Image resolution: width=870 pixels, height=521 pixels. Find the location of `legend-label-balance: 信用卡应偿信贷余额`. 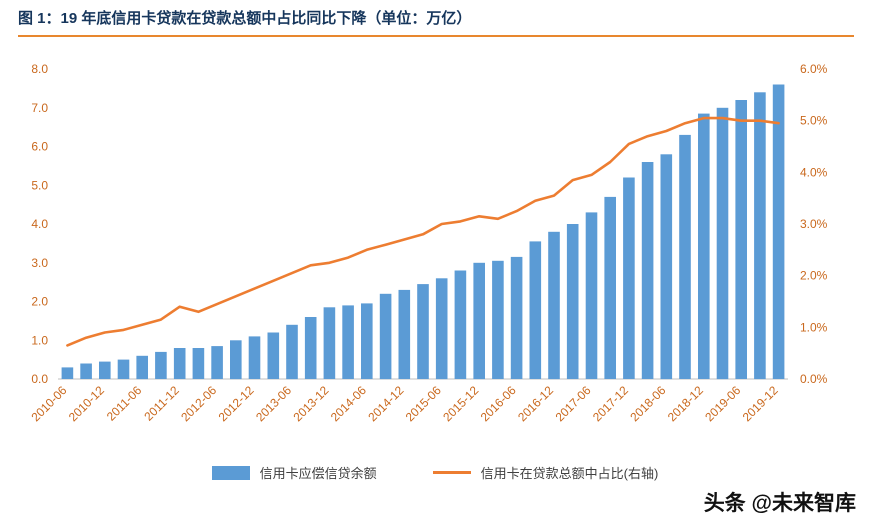

legend-label-balance: 信用卡应偿信贷余额 is located at coordinates (318, 473).